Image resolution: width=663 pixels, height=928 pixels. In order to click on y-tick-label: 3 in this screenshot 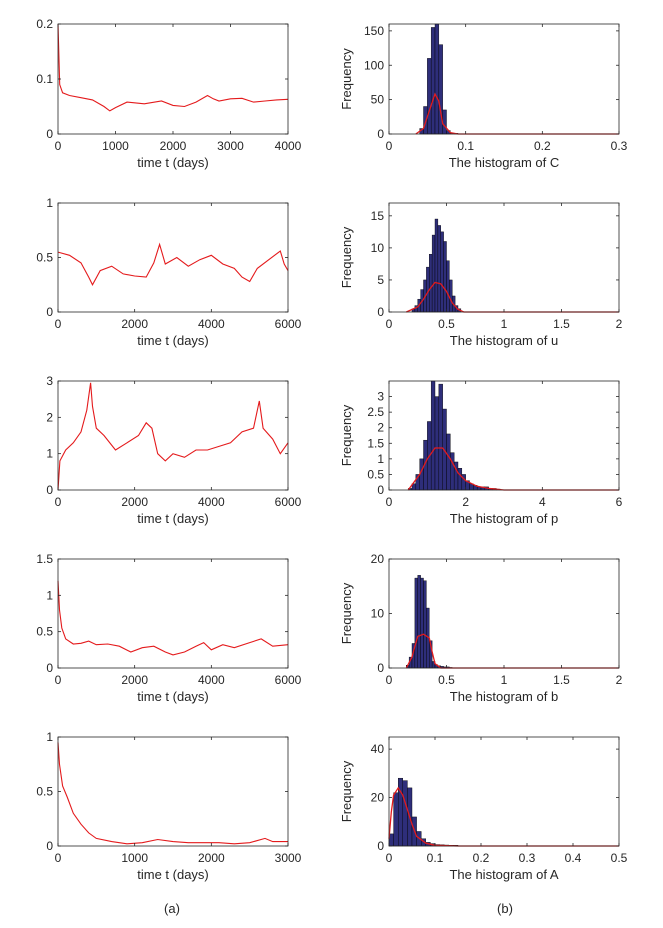, I will do `click(380, 397)`.